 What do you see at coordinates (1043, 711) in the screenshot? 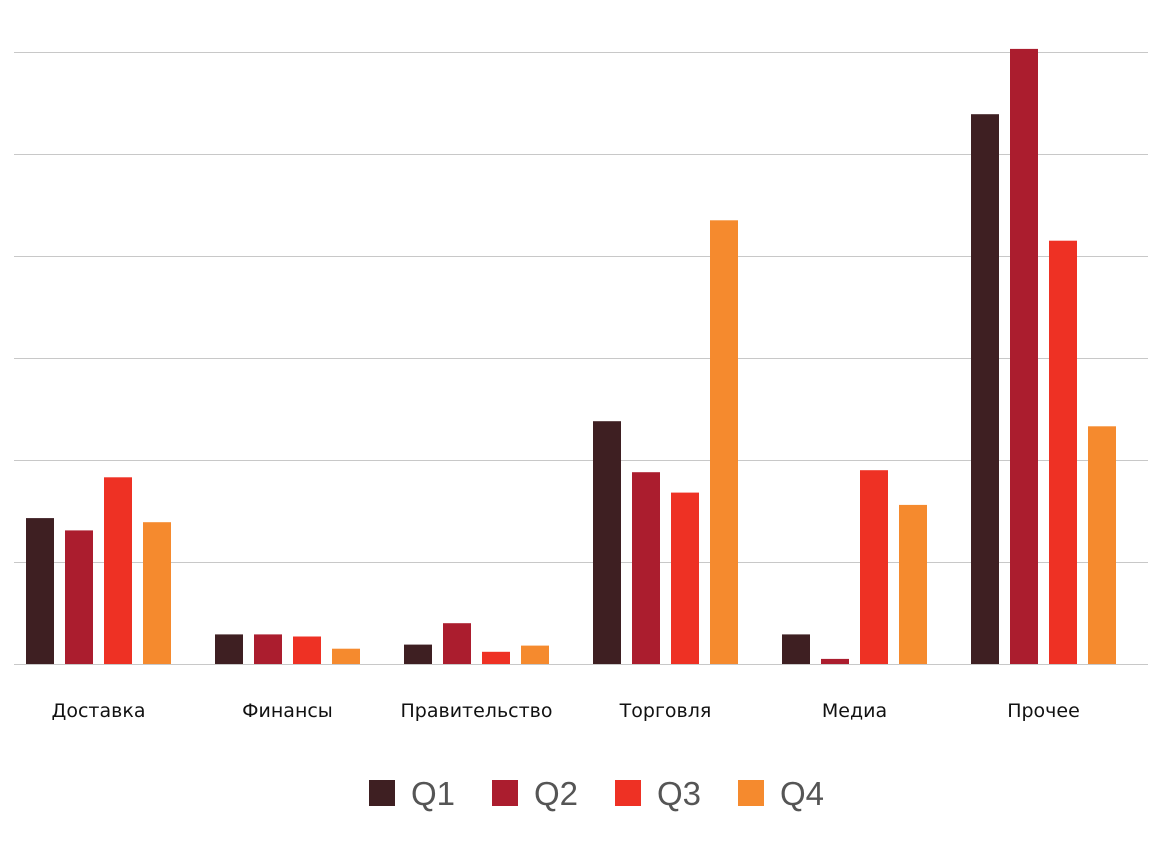
I see `category-label: Прочее` at bounding box center [1043, 711].